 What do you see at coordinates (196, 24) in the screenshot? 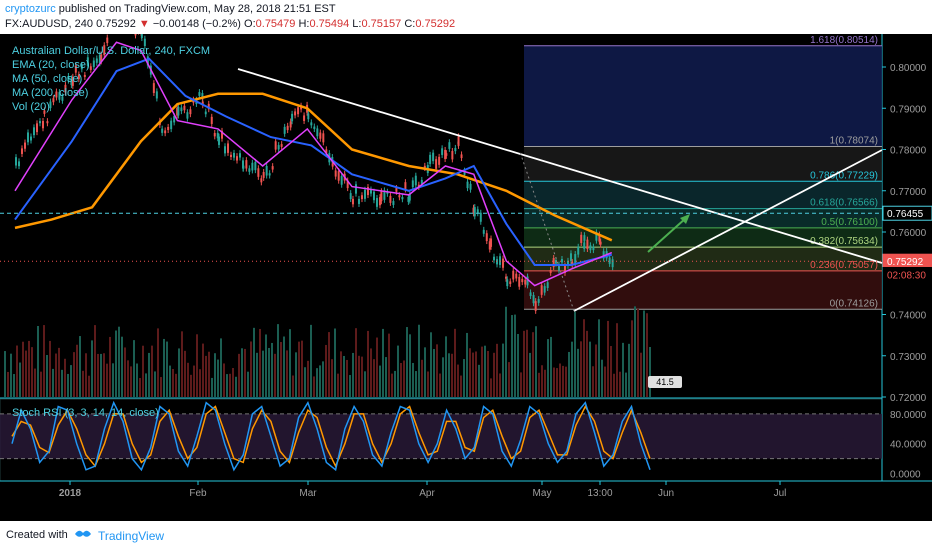
I see `price-change: −0.00148 (−0.2%)` at bounding box center [196, 24].